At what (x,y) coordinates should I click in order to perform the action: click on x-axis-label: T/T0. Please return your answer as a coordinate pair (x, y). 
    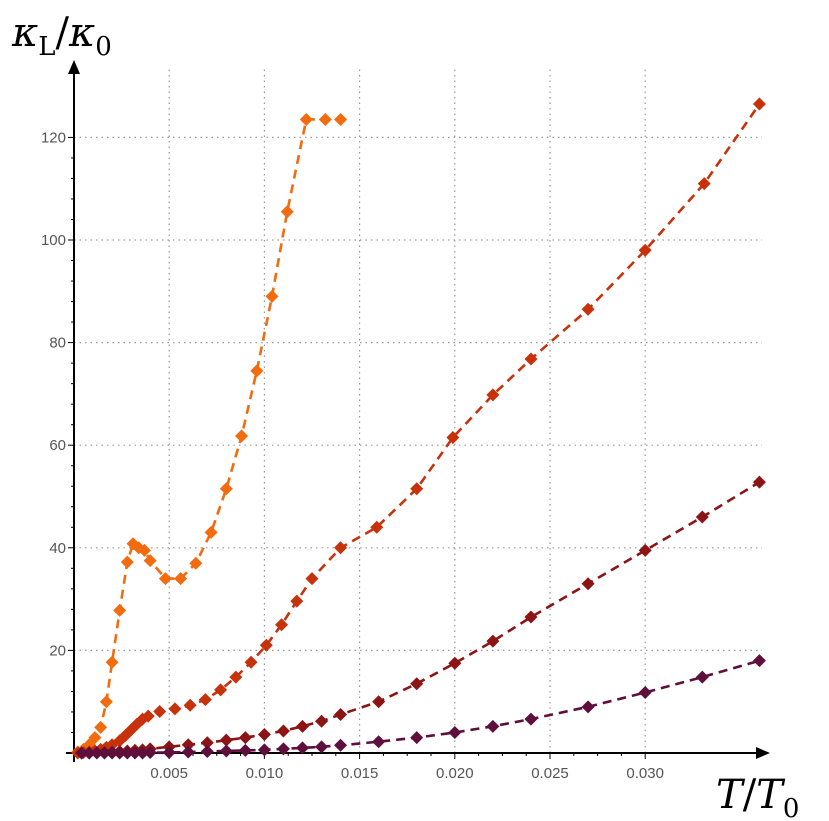
    Looking at the image, I should click on (757, 796).